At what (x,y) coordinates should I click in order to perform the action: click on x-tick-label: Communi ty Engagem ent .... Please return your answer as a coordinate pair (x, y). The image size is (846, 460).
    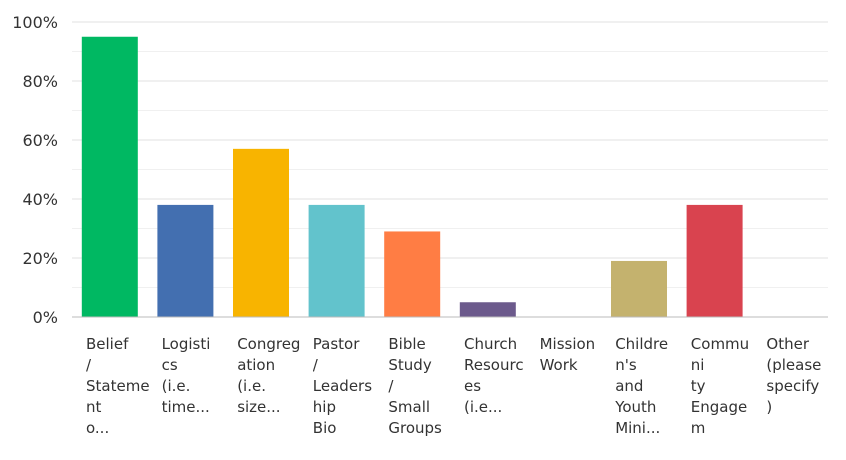
    Looking at the image, I should click on (720, 386).